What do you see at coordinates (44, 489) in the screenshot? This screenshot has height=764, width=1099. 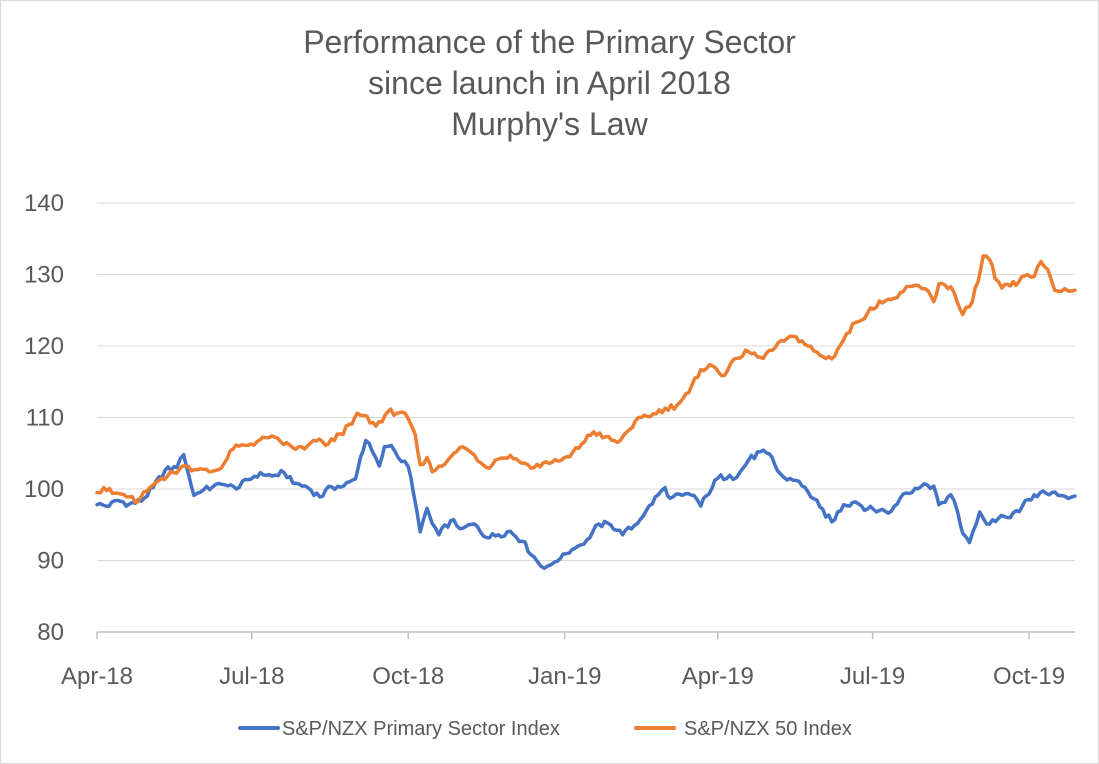 I see `y-tick-label: 100` at bounding box center [44, 489].